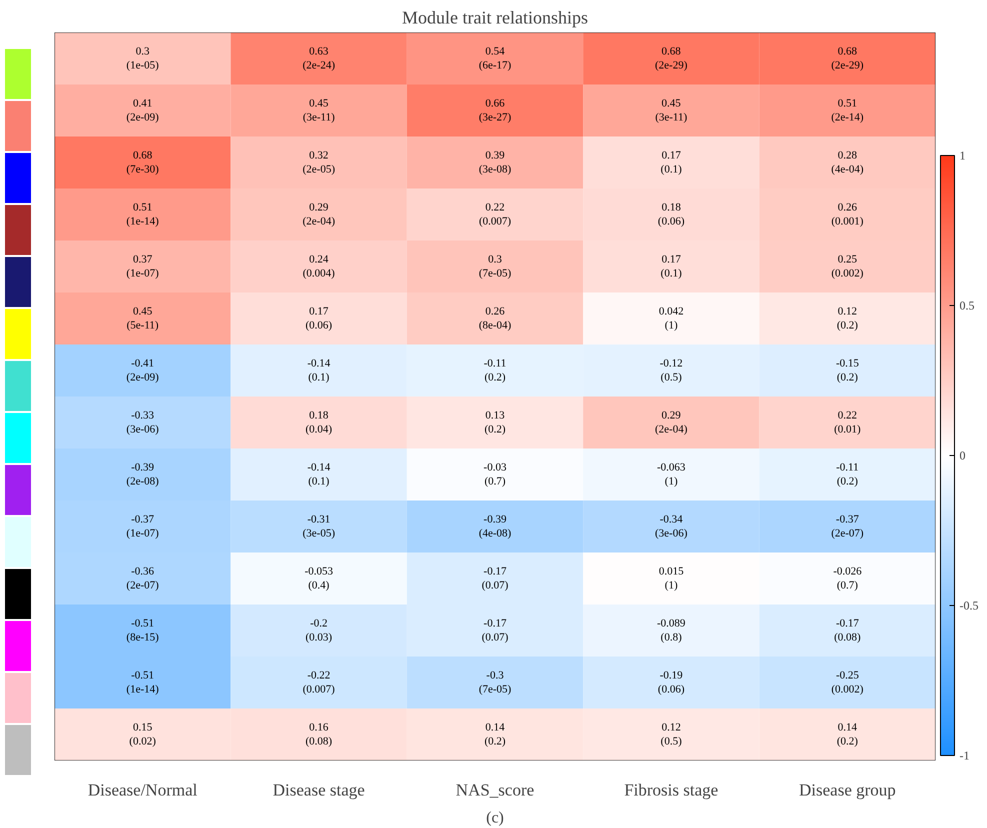 The height and width of the screenshot is (828, 987). What do you see at coordinates (848, 370) in the screenshot?
I see `data-label: -0.15 (0.2)` at bounding box center [848, 370].